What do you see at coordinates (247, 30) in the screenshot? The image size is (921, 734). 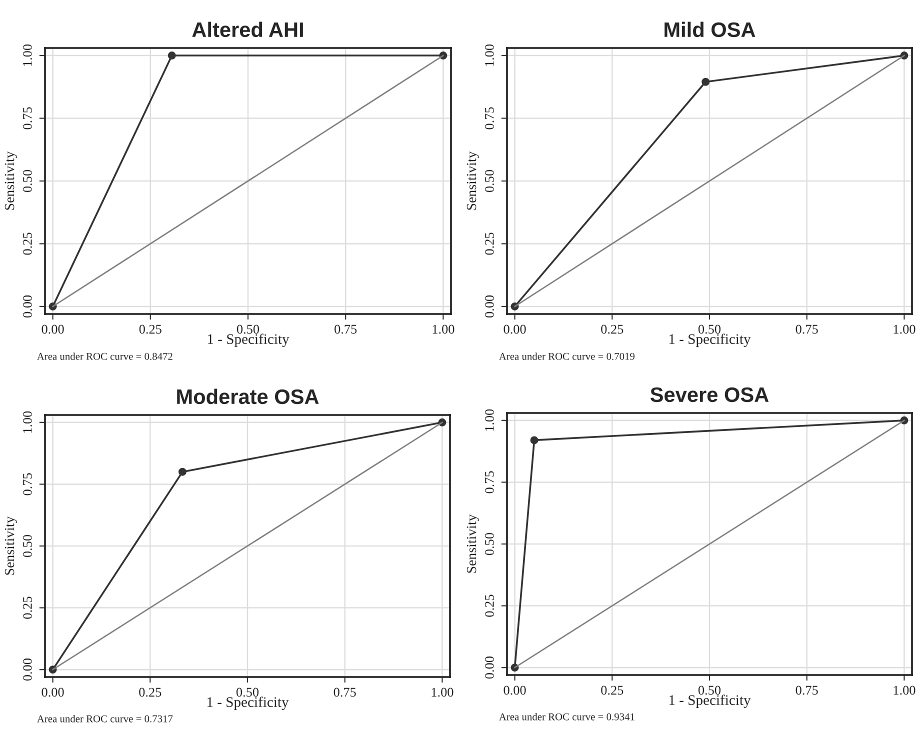 I see `chart-title: Altered AHI` at bounding box center [247, 30].